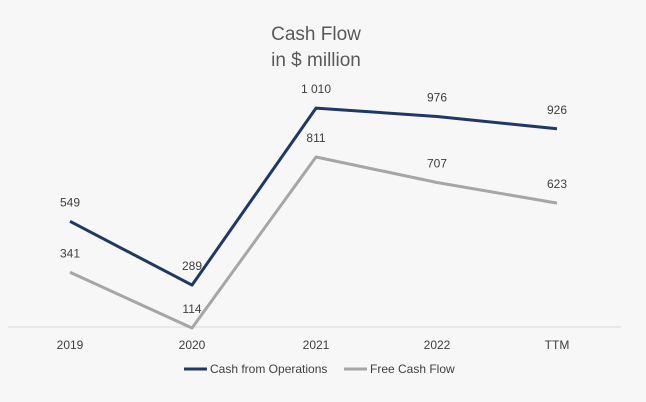  I want to click on data-label-free-cash-flow-2019: 341, so click(70, 253).